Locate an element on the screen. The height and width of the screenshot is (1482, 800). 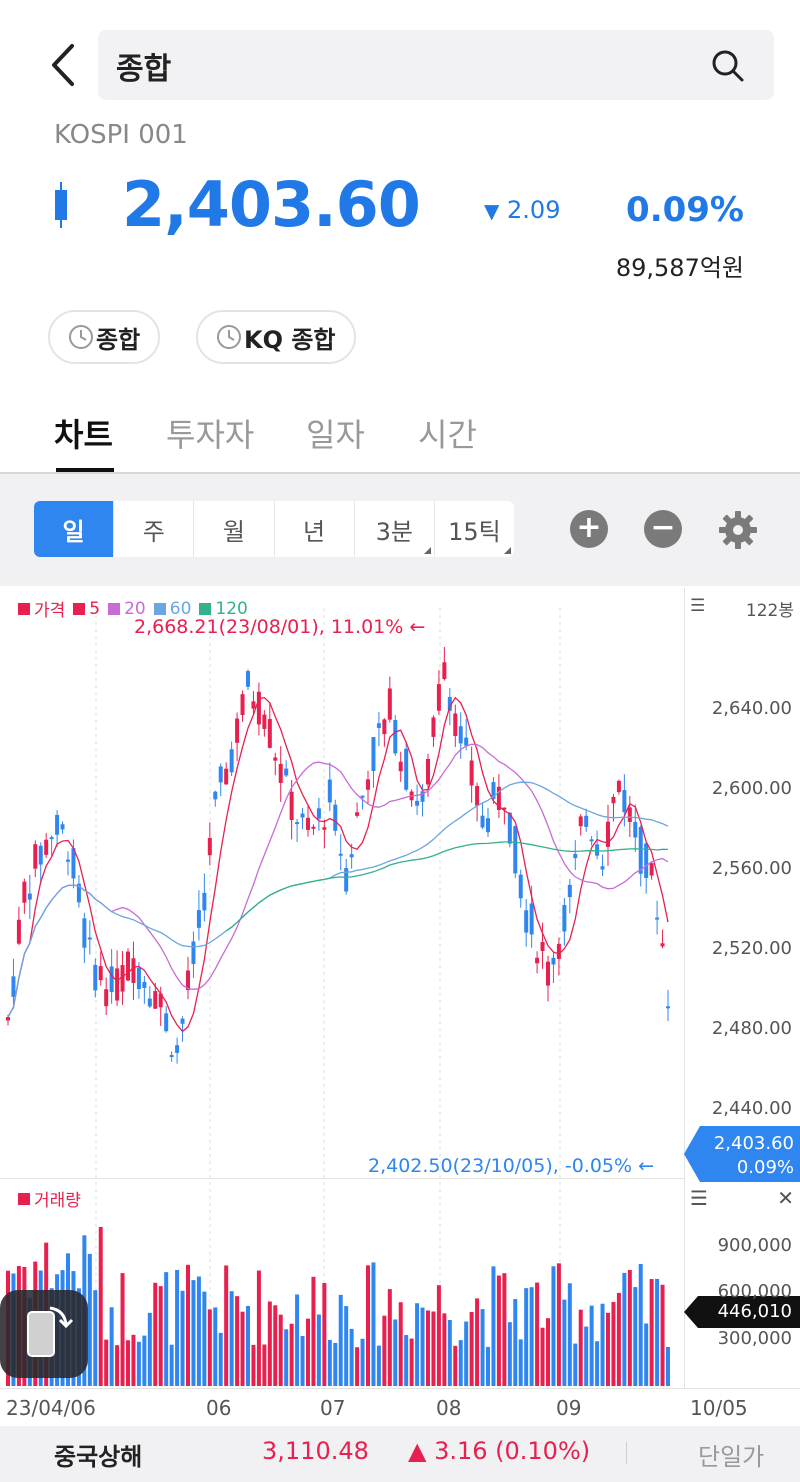
time-axis is located at coordinates (400, 1407).